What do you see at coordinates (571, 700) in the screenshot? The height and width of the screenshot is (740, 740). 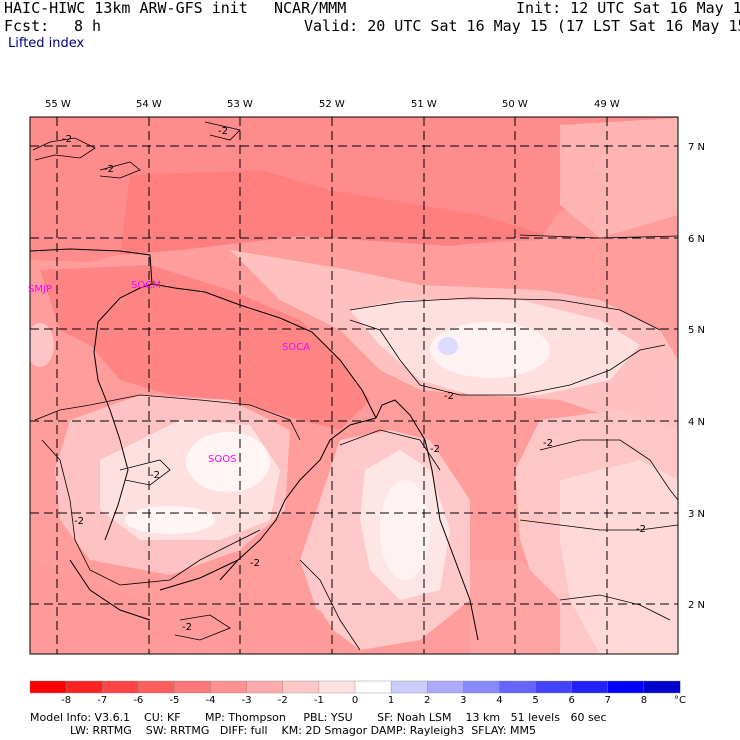 I see `colorbar-tick-label: 6` at bounding box center [571, 700].